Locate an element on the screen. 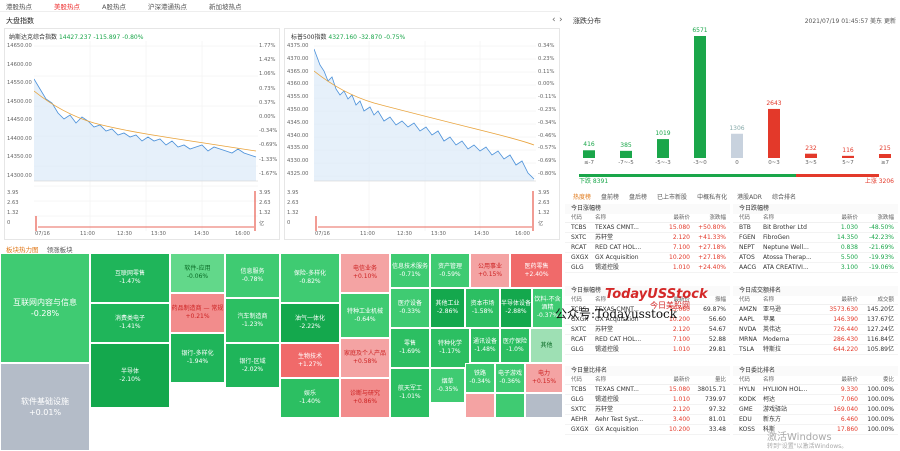 The image size is (900, 451). heatmap-cell: 家庭及个人产品 +0.58% is located at coordinates (365, 358).